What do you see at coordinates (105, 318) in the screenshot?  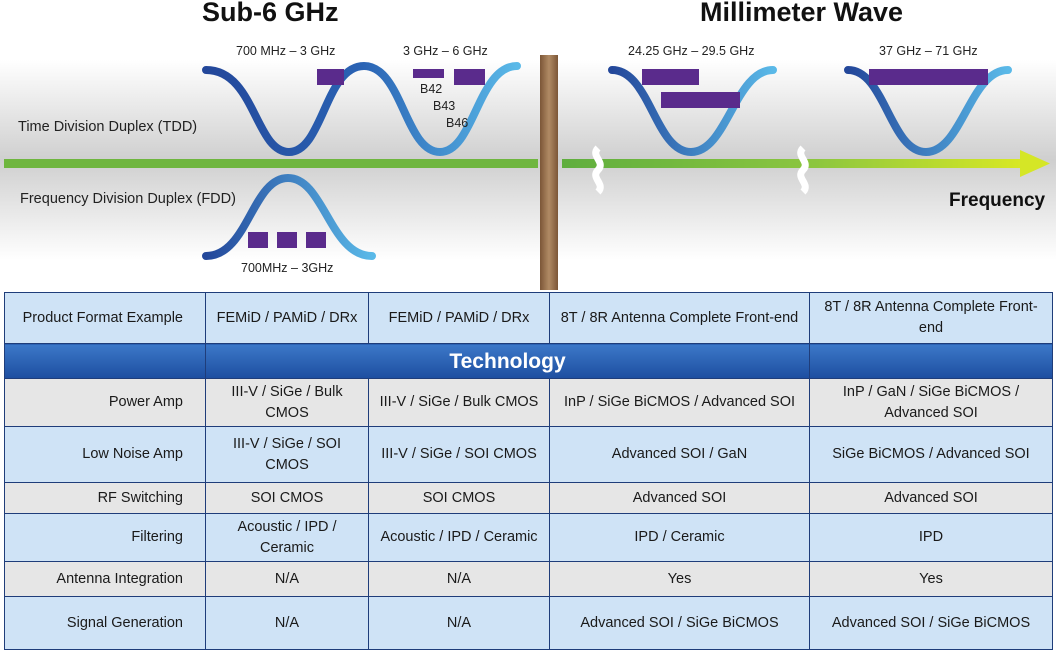 I see `row-label: Product Format Example` at bounding box center [105, 318].